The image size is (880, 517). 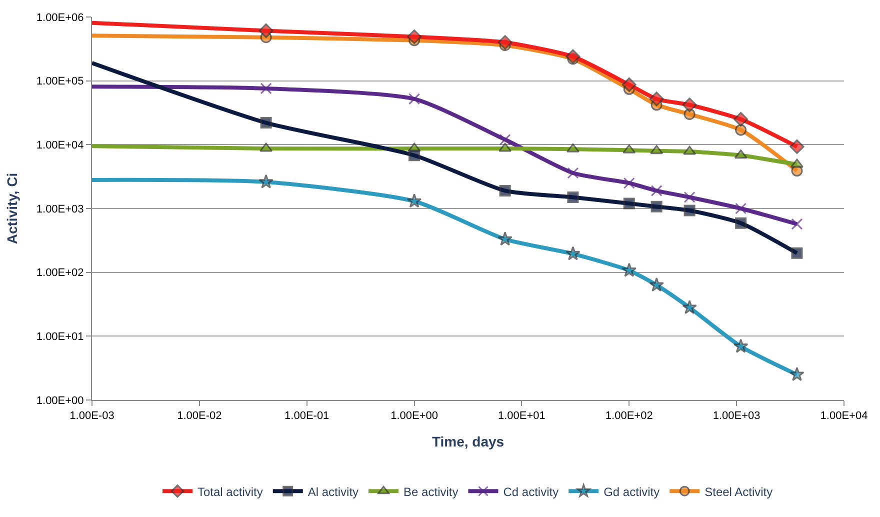 I want to click on x-tick-label: 1.00E-03, so click(x=92, y=416).